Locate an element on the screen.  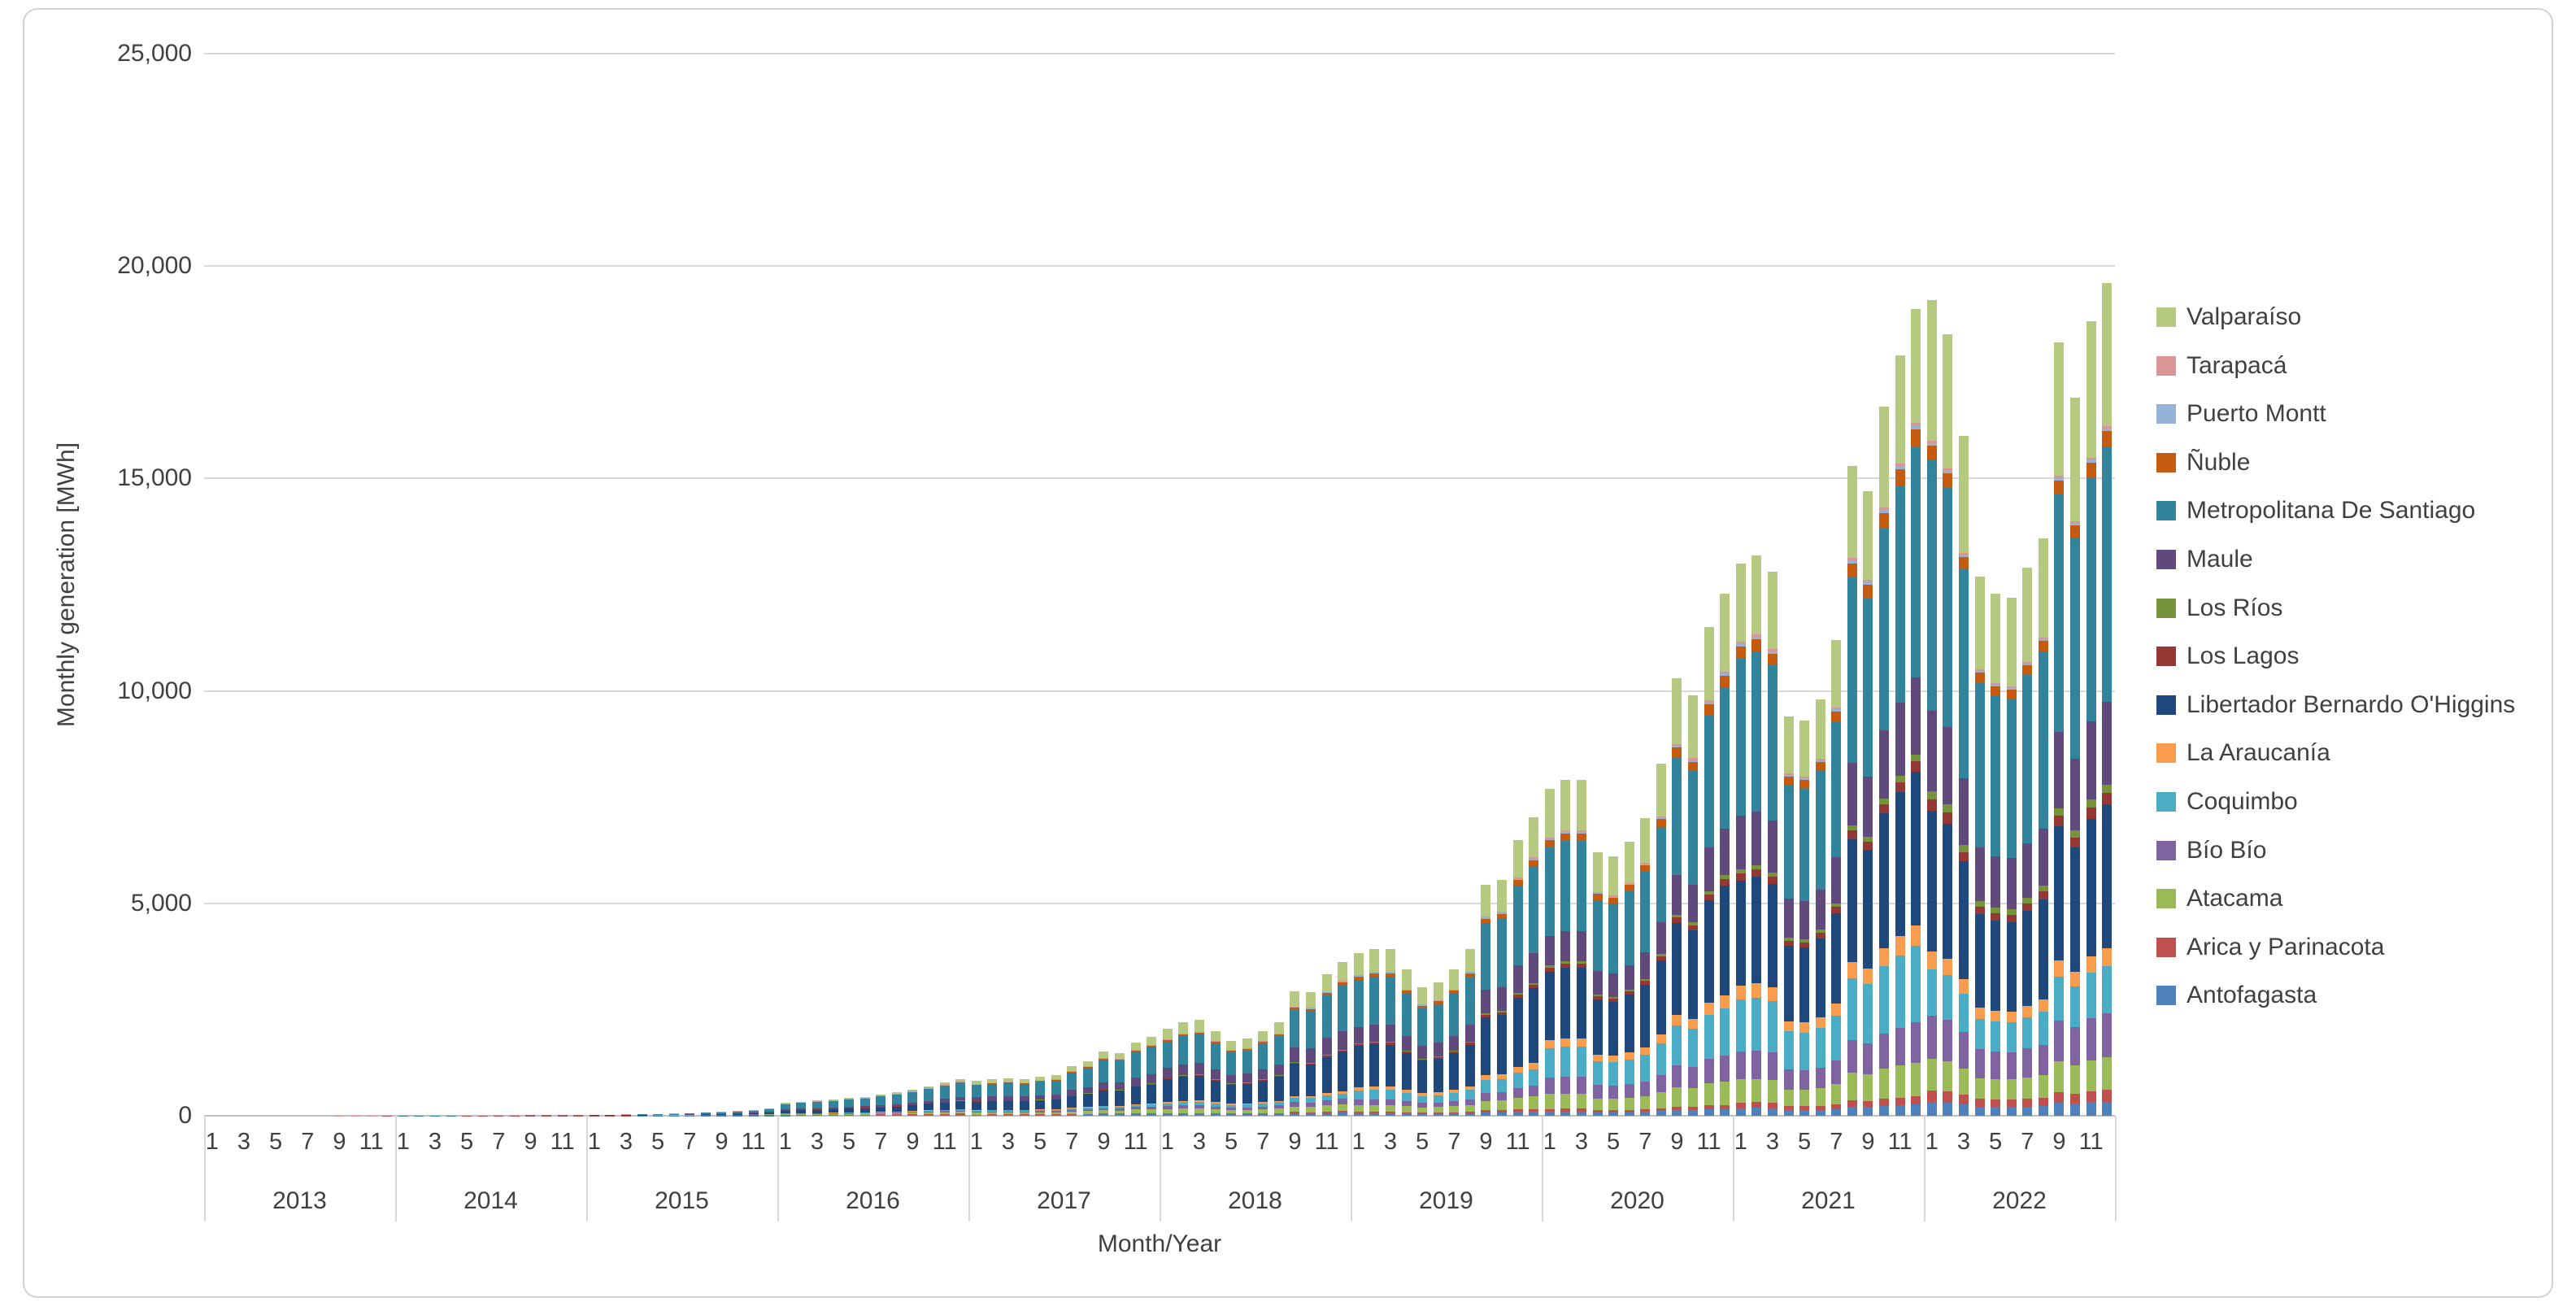
year-label: 2014 is located at coordinates (490, 1200).